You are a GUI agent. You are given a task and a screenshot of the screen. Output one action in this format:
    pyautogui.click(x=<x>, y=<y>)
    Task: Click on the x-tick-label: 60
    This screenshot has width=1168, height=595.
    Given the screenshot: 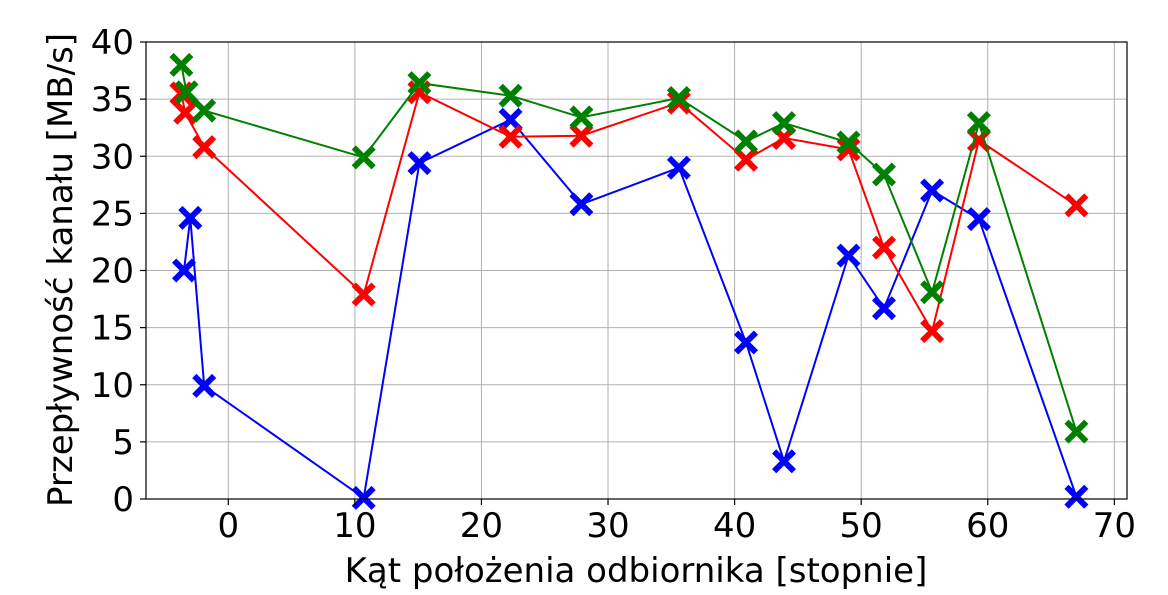 What is the action you would take?
    pyautogui.click(x=987, y=526)
    